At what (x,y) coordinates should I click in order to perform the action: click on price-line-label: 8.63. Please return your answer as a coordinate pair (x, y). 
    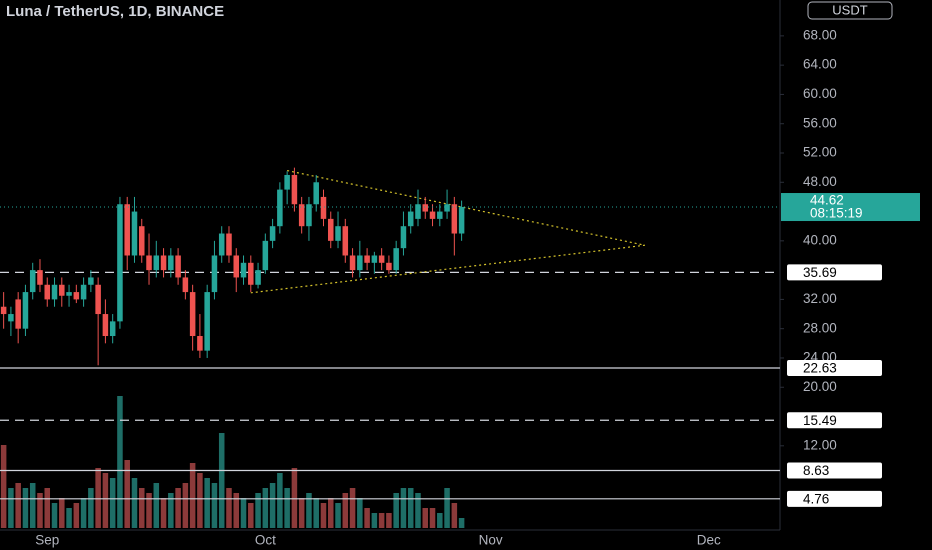
    Looking at the image, I should click on (816, 470).